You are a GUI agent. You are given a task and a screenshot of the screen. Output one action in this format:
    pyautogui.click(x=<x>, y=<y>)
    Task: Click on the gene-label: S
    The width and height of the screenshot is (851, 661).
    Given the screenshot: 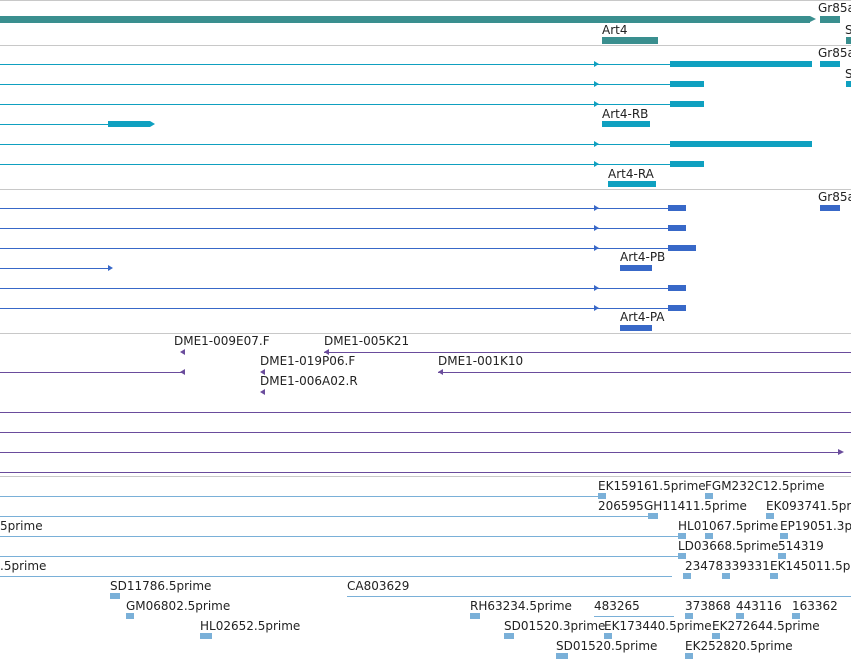 What is the action you would take?
    pyautogui.click(x=848, y=30)
    